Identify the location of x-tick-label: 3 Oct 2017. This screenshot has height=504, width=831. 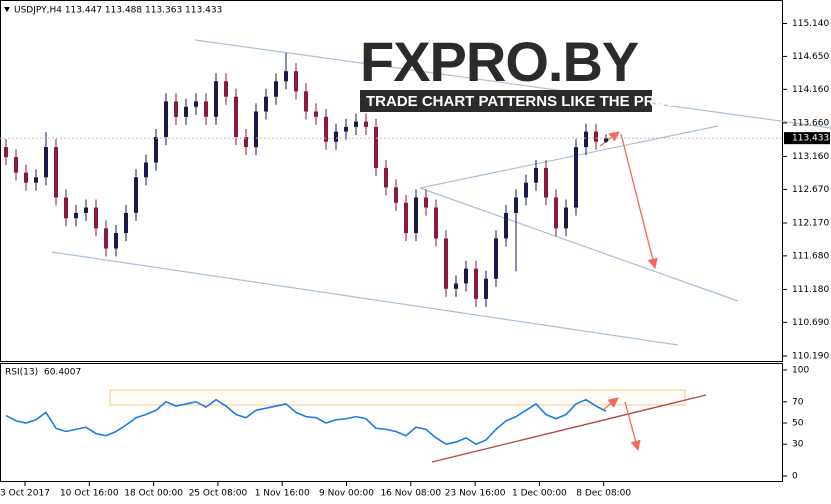
(25, 494).